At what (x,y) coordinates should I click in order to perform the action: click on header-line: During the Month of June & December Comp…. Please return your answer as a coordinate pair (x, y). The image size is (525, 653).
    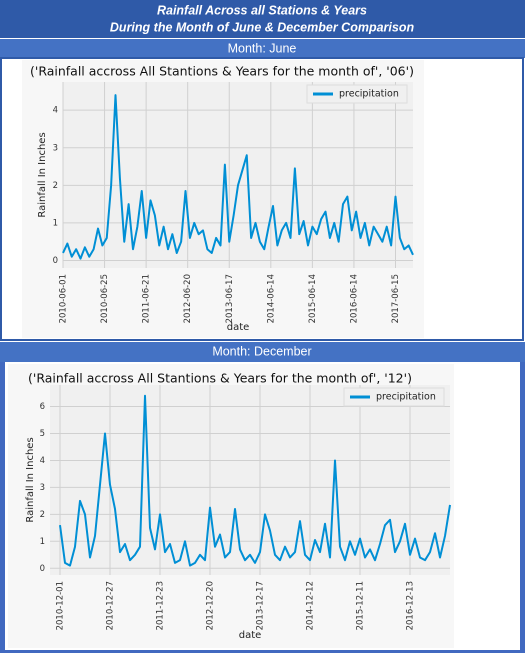
    Looking at the image, I should click on (262, 27).